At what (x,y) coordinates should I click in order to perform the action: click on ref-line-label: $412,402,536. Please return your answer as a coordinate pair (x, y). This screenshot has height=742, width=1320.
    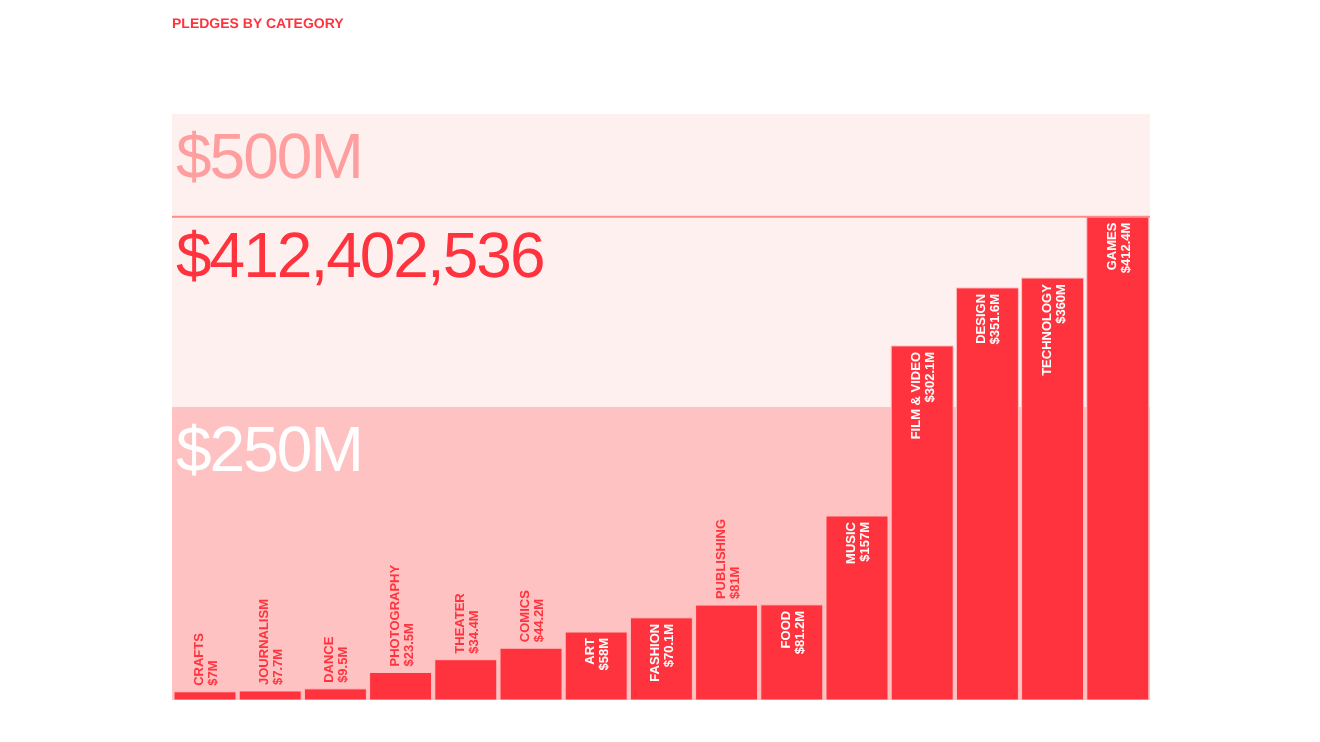
    Looking at the image, I should click on (360, 254).